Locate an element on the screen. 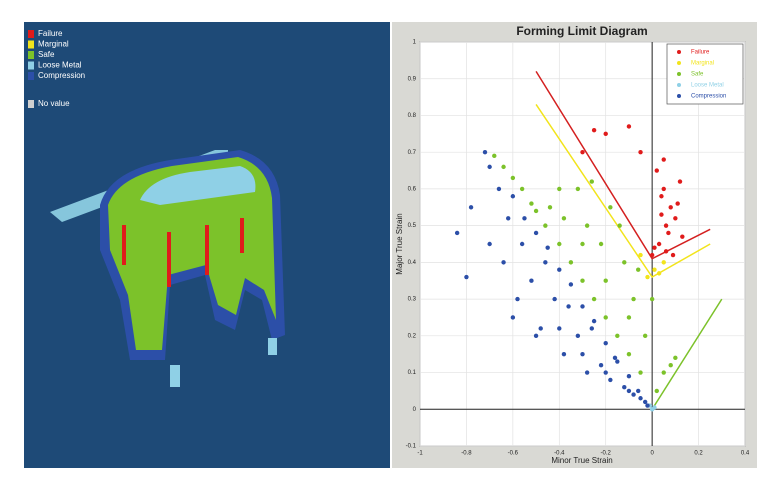 This screenshot has height=491, width=780. x-tick-label: -0.8 is located at coordinates (466, 454).